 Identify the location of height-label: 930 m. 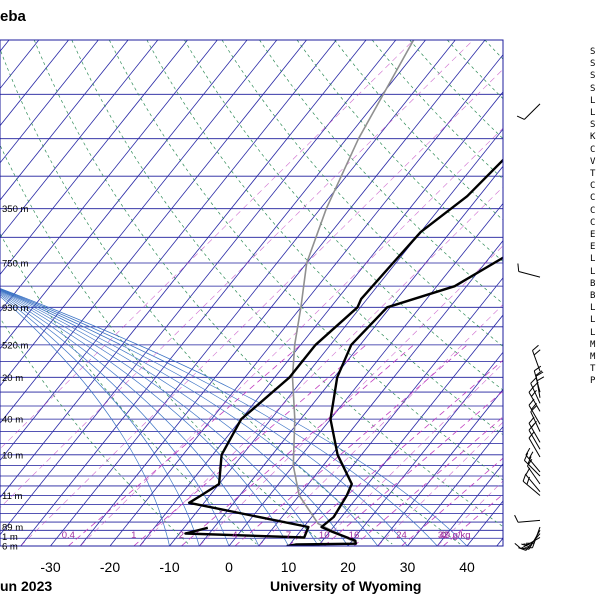
(15, 308).